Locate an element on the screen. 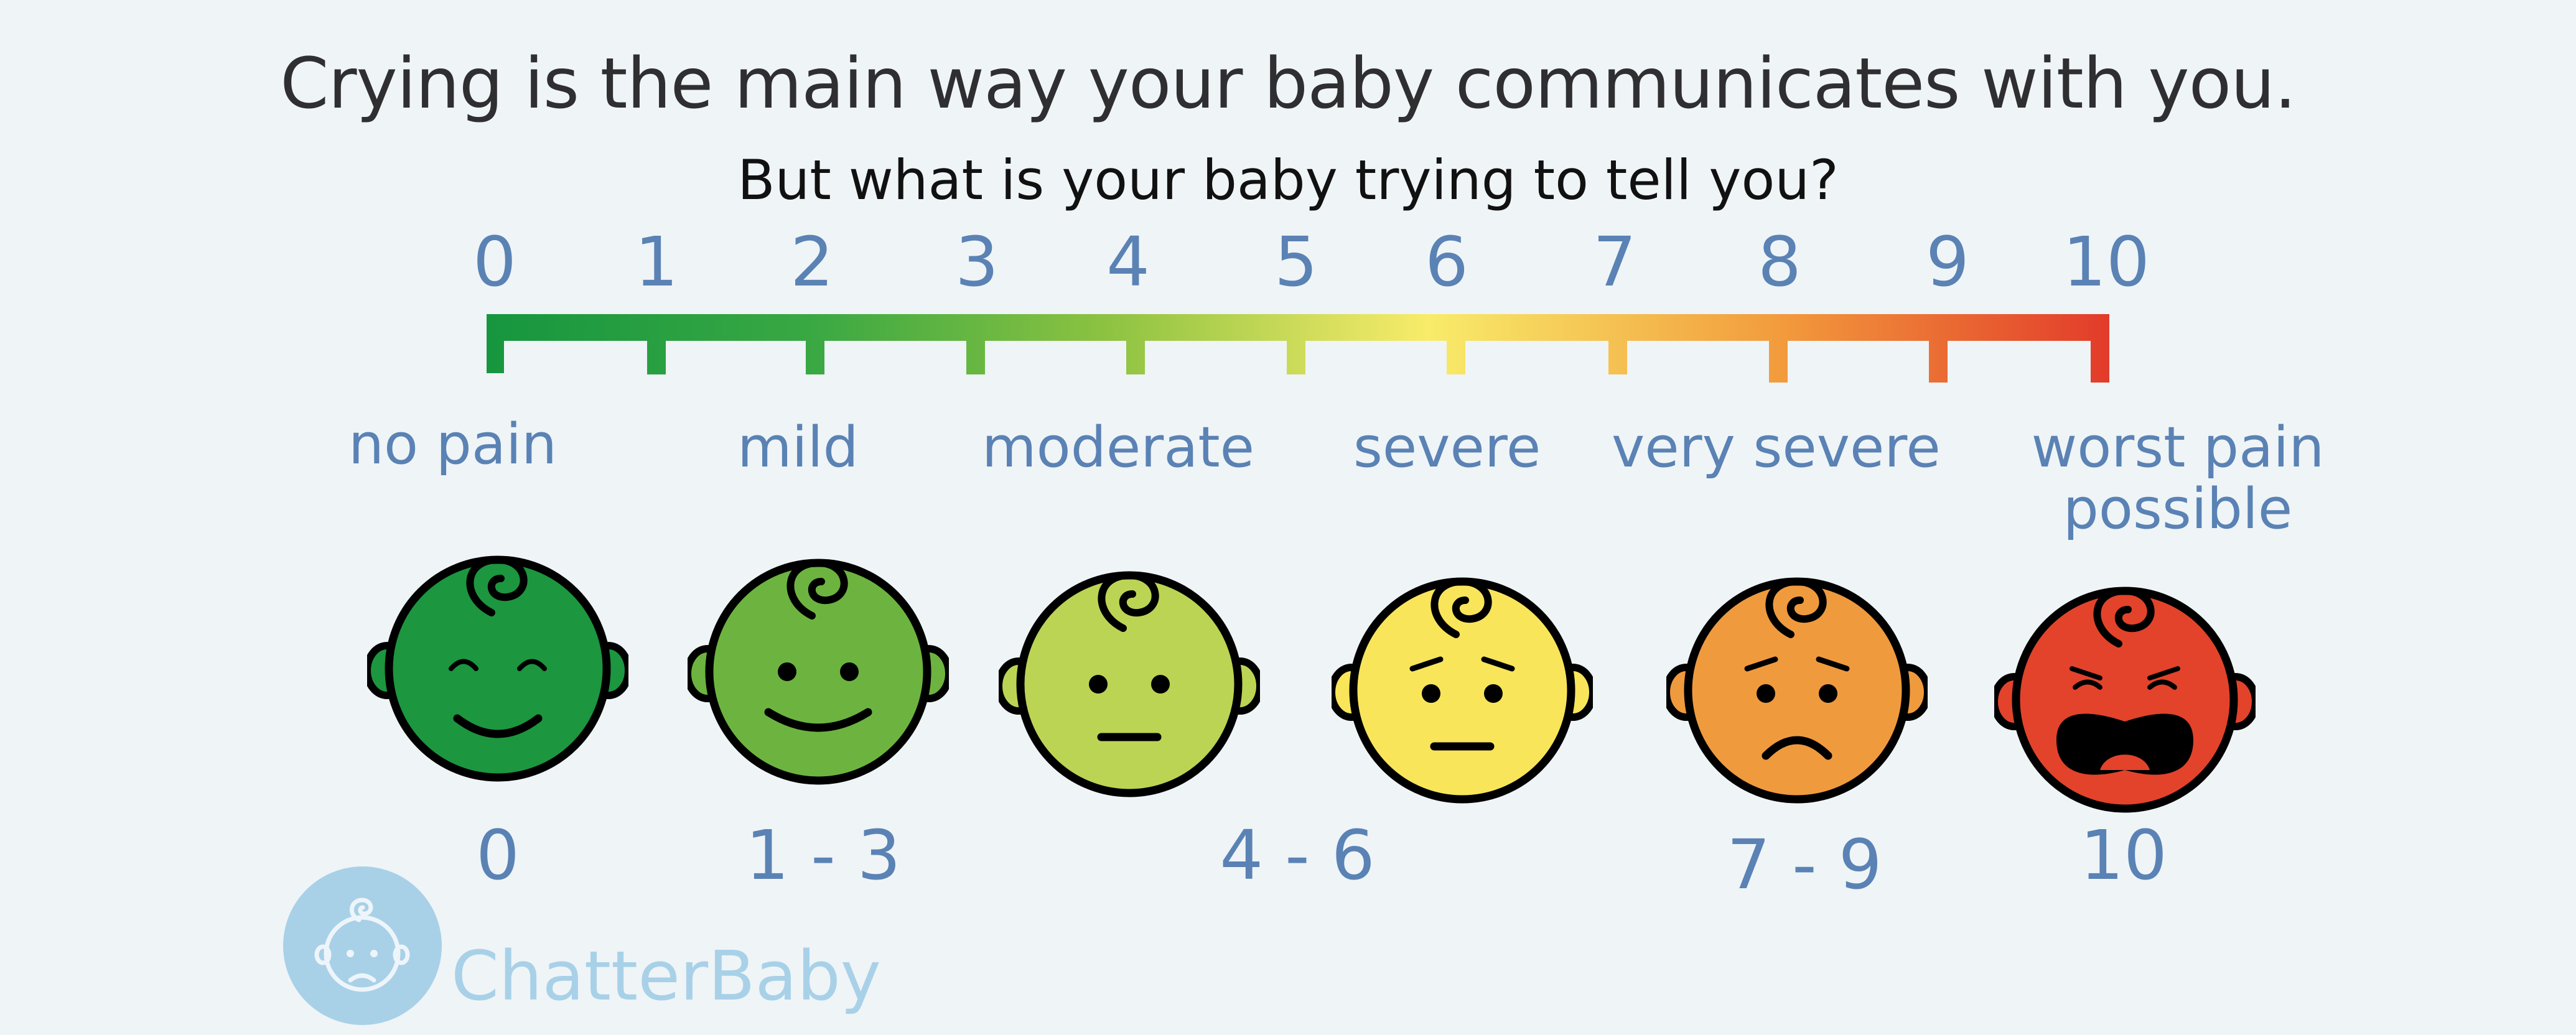 The height and width of the screenshot is (1035, 2576). pain-scale-bar is located at coordinates (1298, 348).